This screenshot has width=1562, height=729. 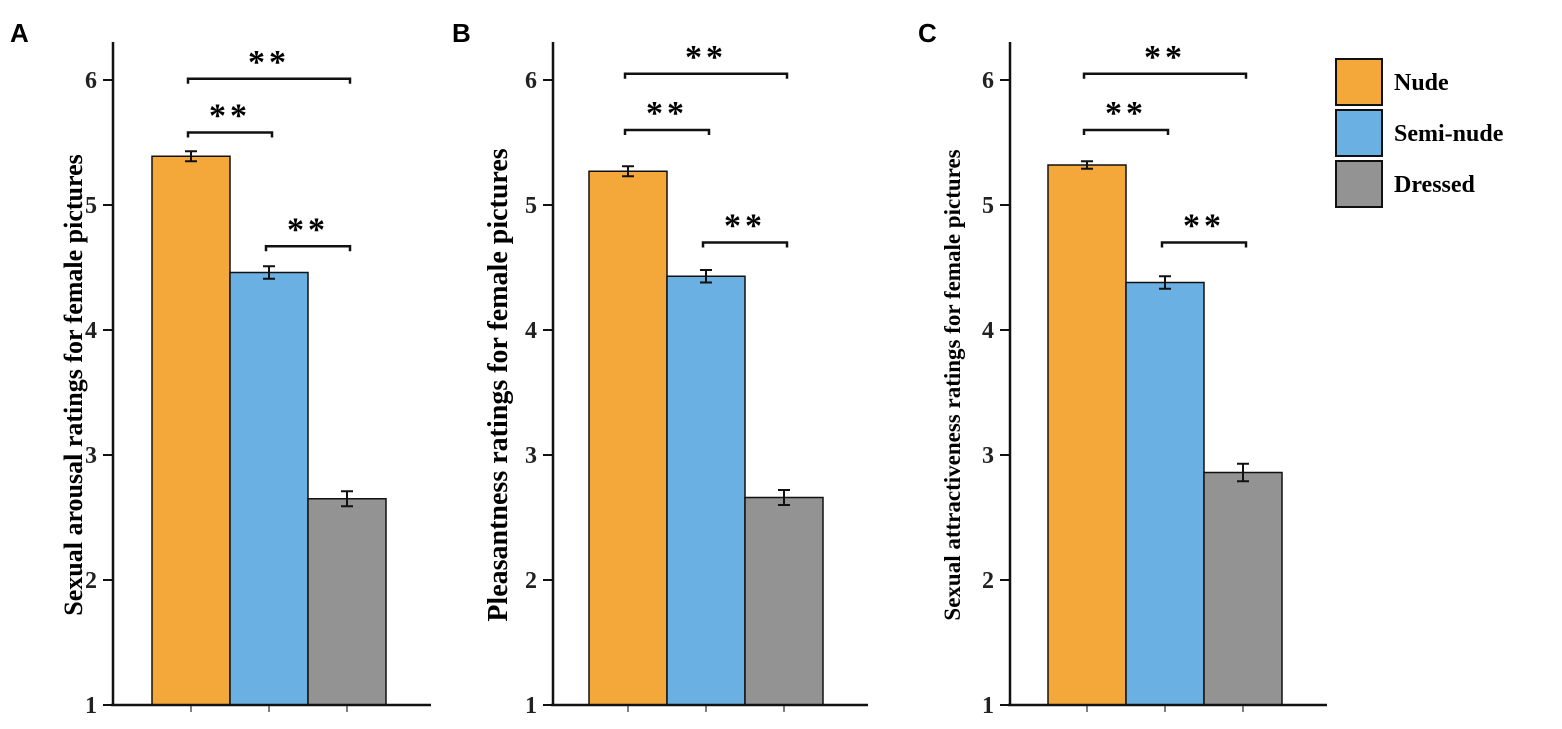 What do you see at coordinates (19, 33) in the screenshot?
I see `panel-letter: A` at bounding box center [19, 33].